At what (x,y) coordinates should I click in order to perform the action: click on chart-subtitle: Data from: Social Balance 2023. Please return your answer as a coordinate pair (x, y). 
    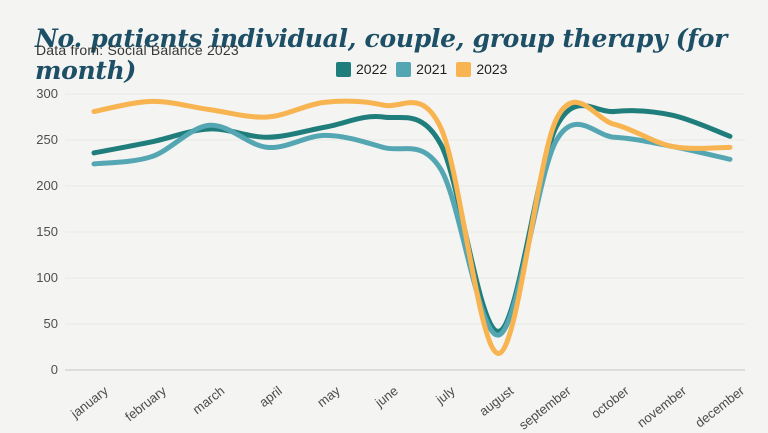
    Looking at the image, I should click on (137, 50).